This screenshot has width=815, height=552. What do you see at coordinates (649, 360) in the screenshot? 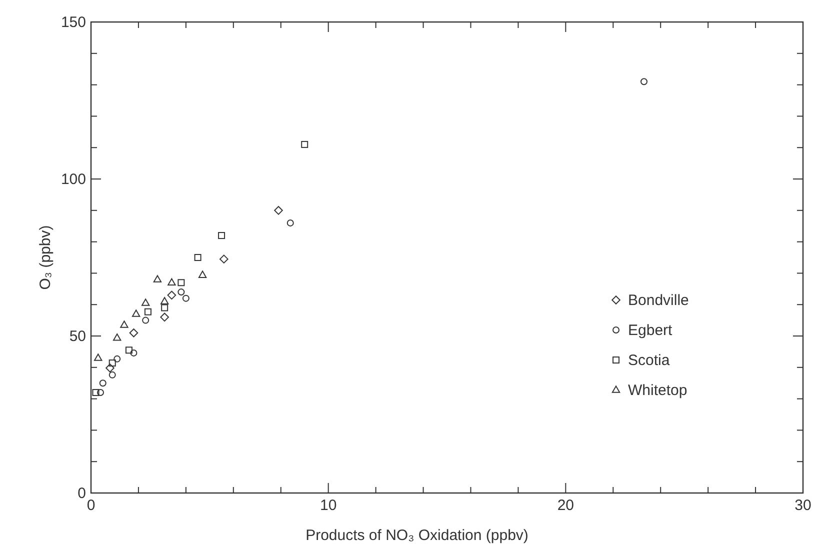
I see `legend-label: Scotia` at bounding box center [649, 360].